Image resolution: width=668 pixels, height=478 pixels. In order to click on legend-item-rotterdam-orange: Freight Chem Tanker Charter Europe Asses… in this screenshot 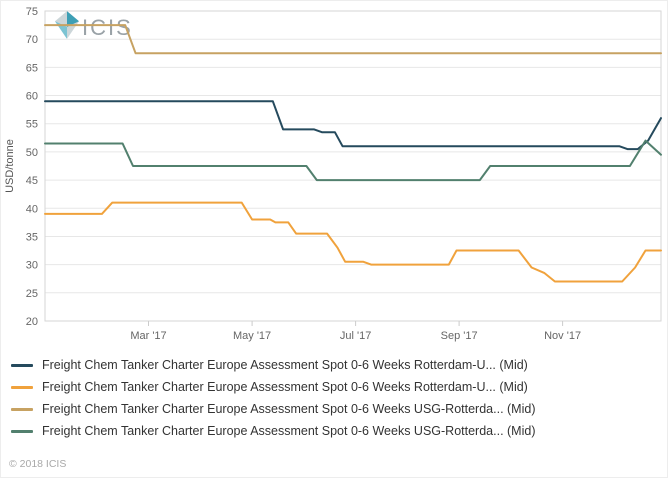, I will do `click(334, 387)`.